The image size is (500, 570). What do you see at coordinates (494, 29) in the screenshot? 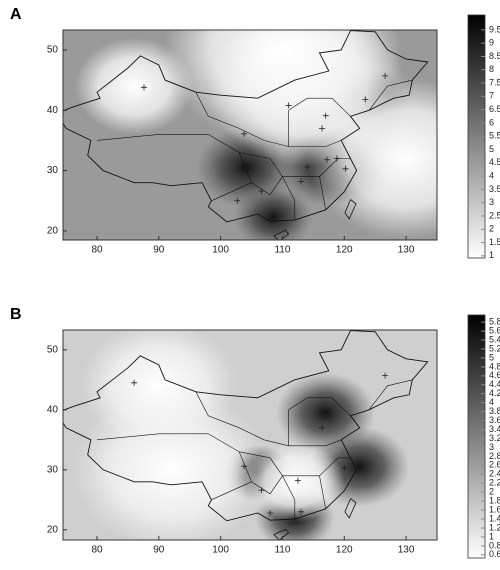
I see `colorbar-label: 9.5` at bounding box center [494, 29].